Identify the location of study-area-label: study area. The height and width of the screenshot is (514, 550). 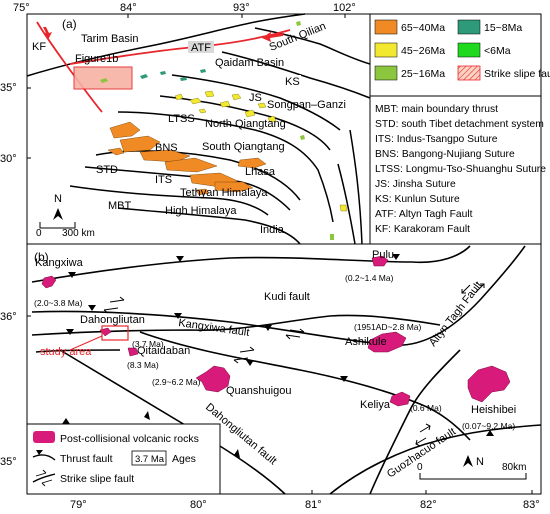
(66, 352).